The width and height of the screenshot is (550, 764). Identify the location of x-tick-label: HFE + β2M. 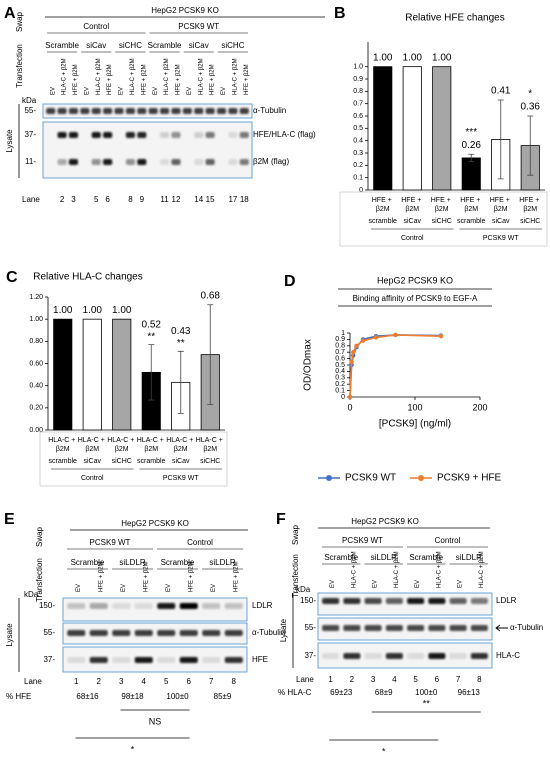
(383, 205).